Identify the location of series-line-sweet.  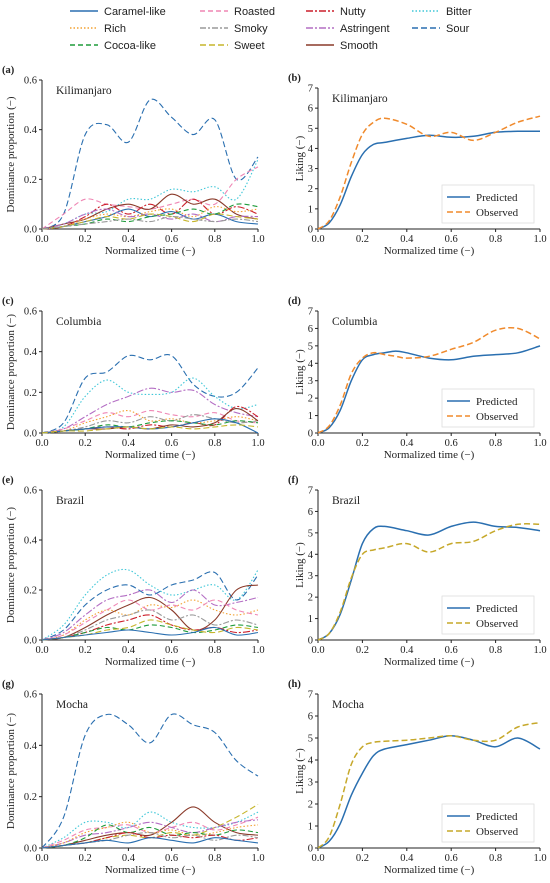
(150, 221).